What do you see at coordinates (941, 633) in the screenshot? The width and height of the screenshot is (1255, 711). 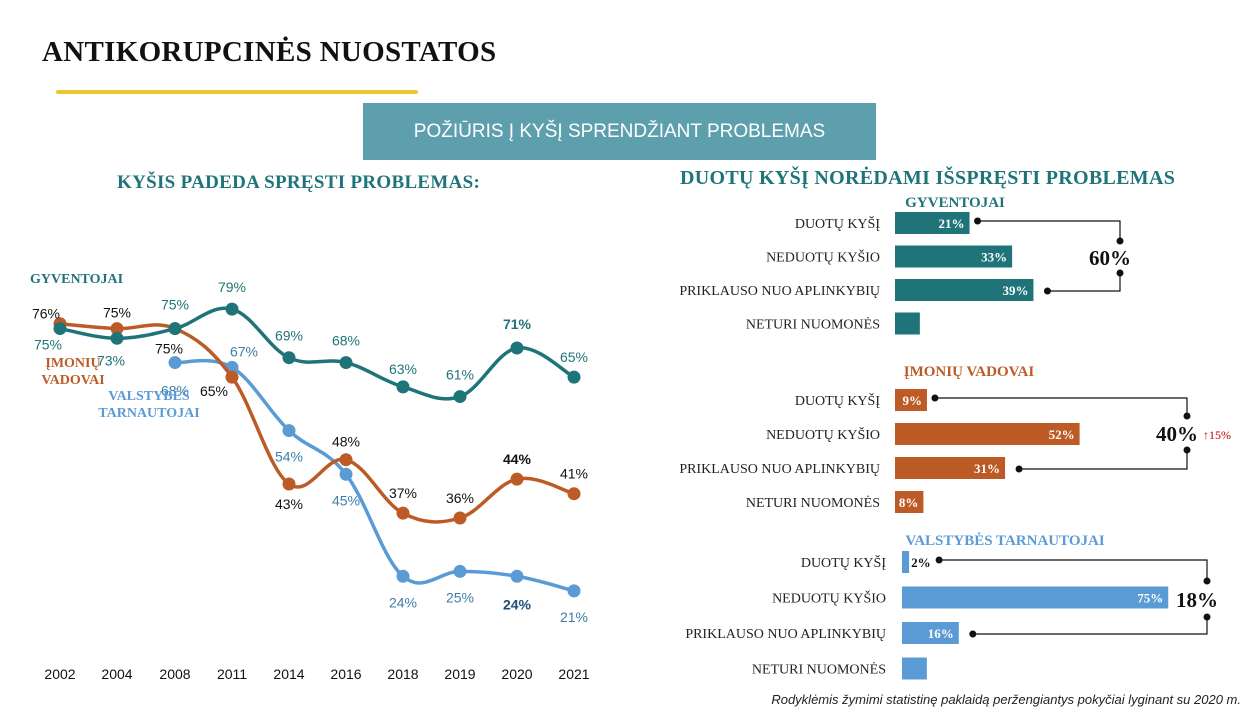 I see `bar-value-label: 16%` at bounding box center [941, 633].